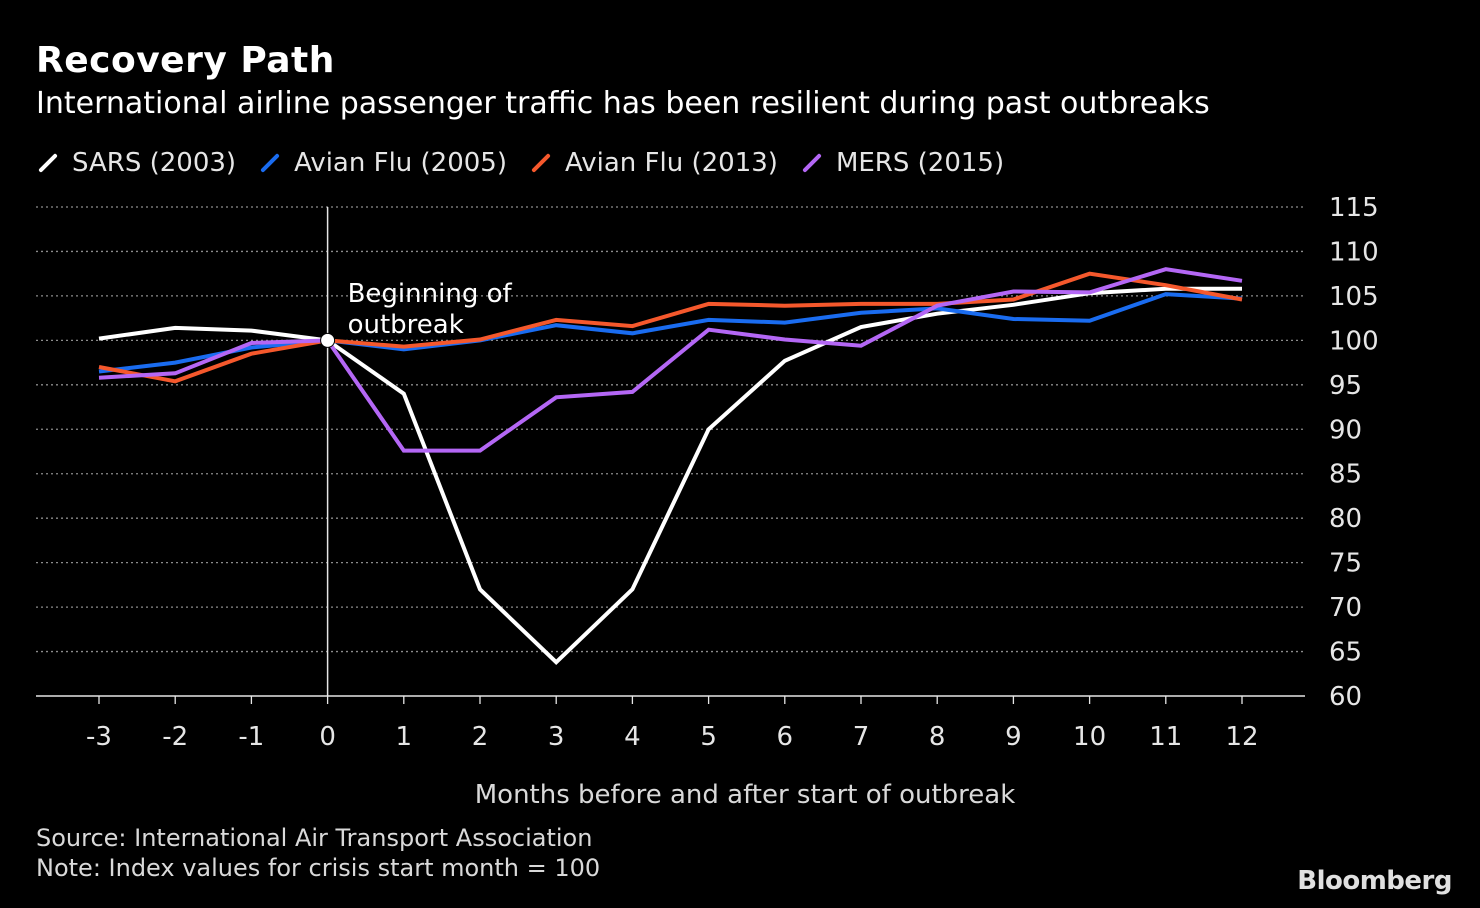 This screenshot has height=908, width=1480. I want to click on x-tick-label: -2, so click(175, 737).